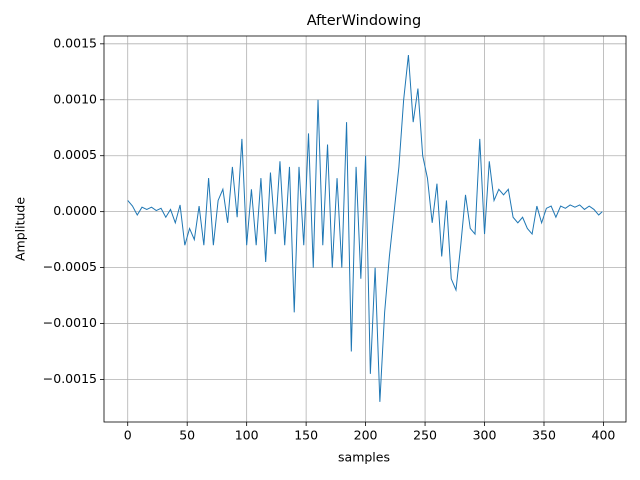  I want to click on x-tick-label: 150, so click(306, 435).